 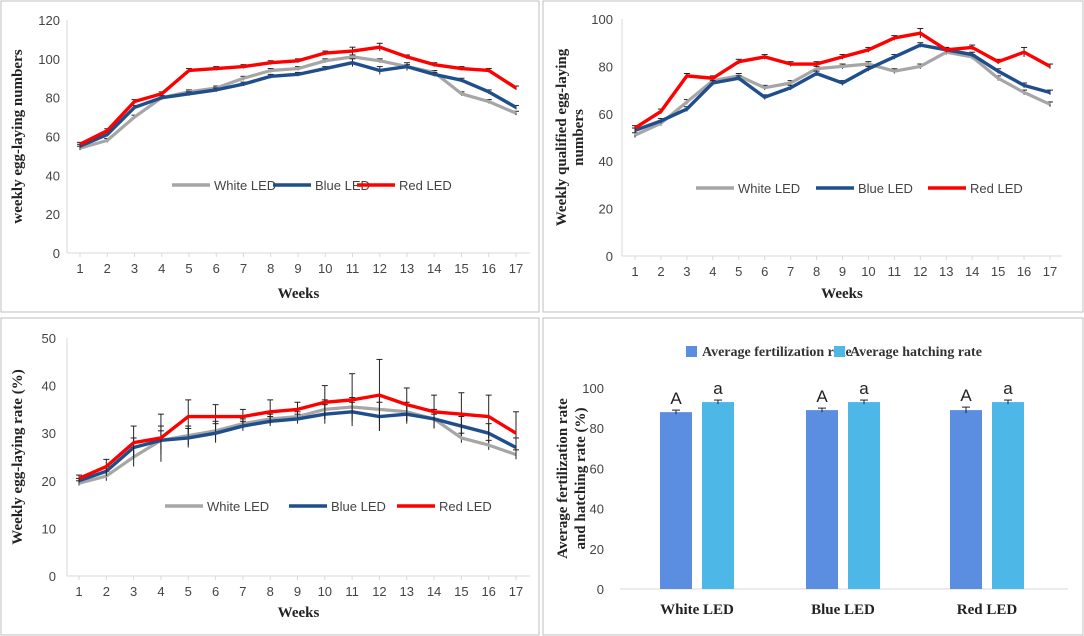 I want to click on x-tick-label: Blue LED, so click(x=843, y=610).